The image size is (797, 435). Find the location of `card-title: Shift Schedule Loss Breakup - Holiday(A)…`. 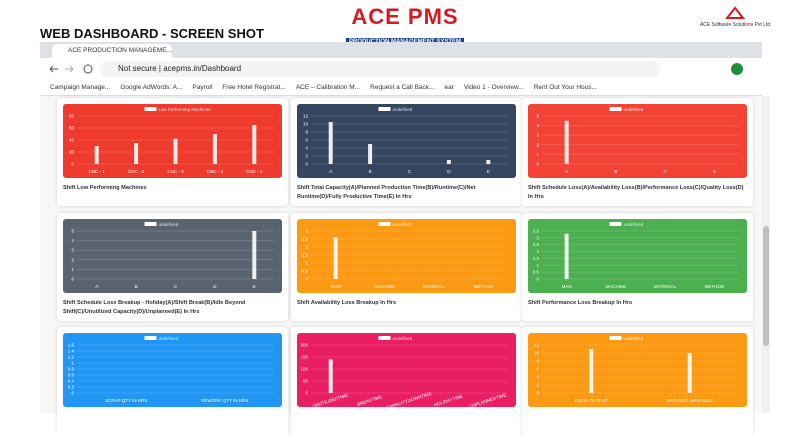

card-title: Shift Schedule Loss Breakup - Holiday(A)… is located at coordinates (154, 307).